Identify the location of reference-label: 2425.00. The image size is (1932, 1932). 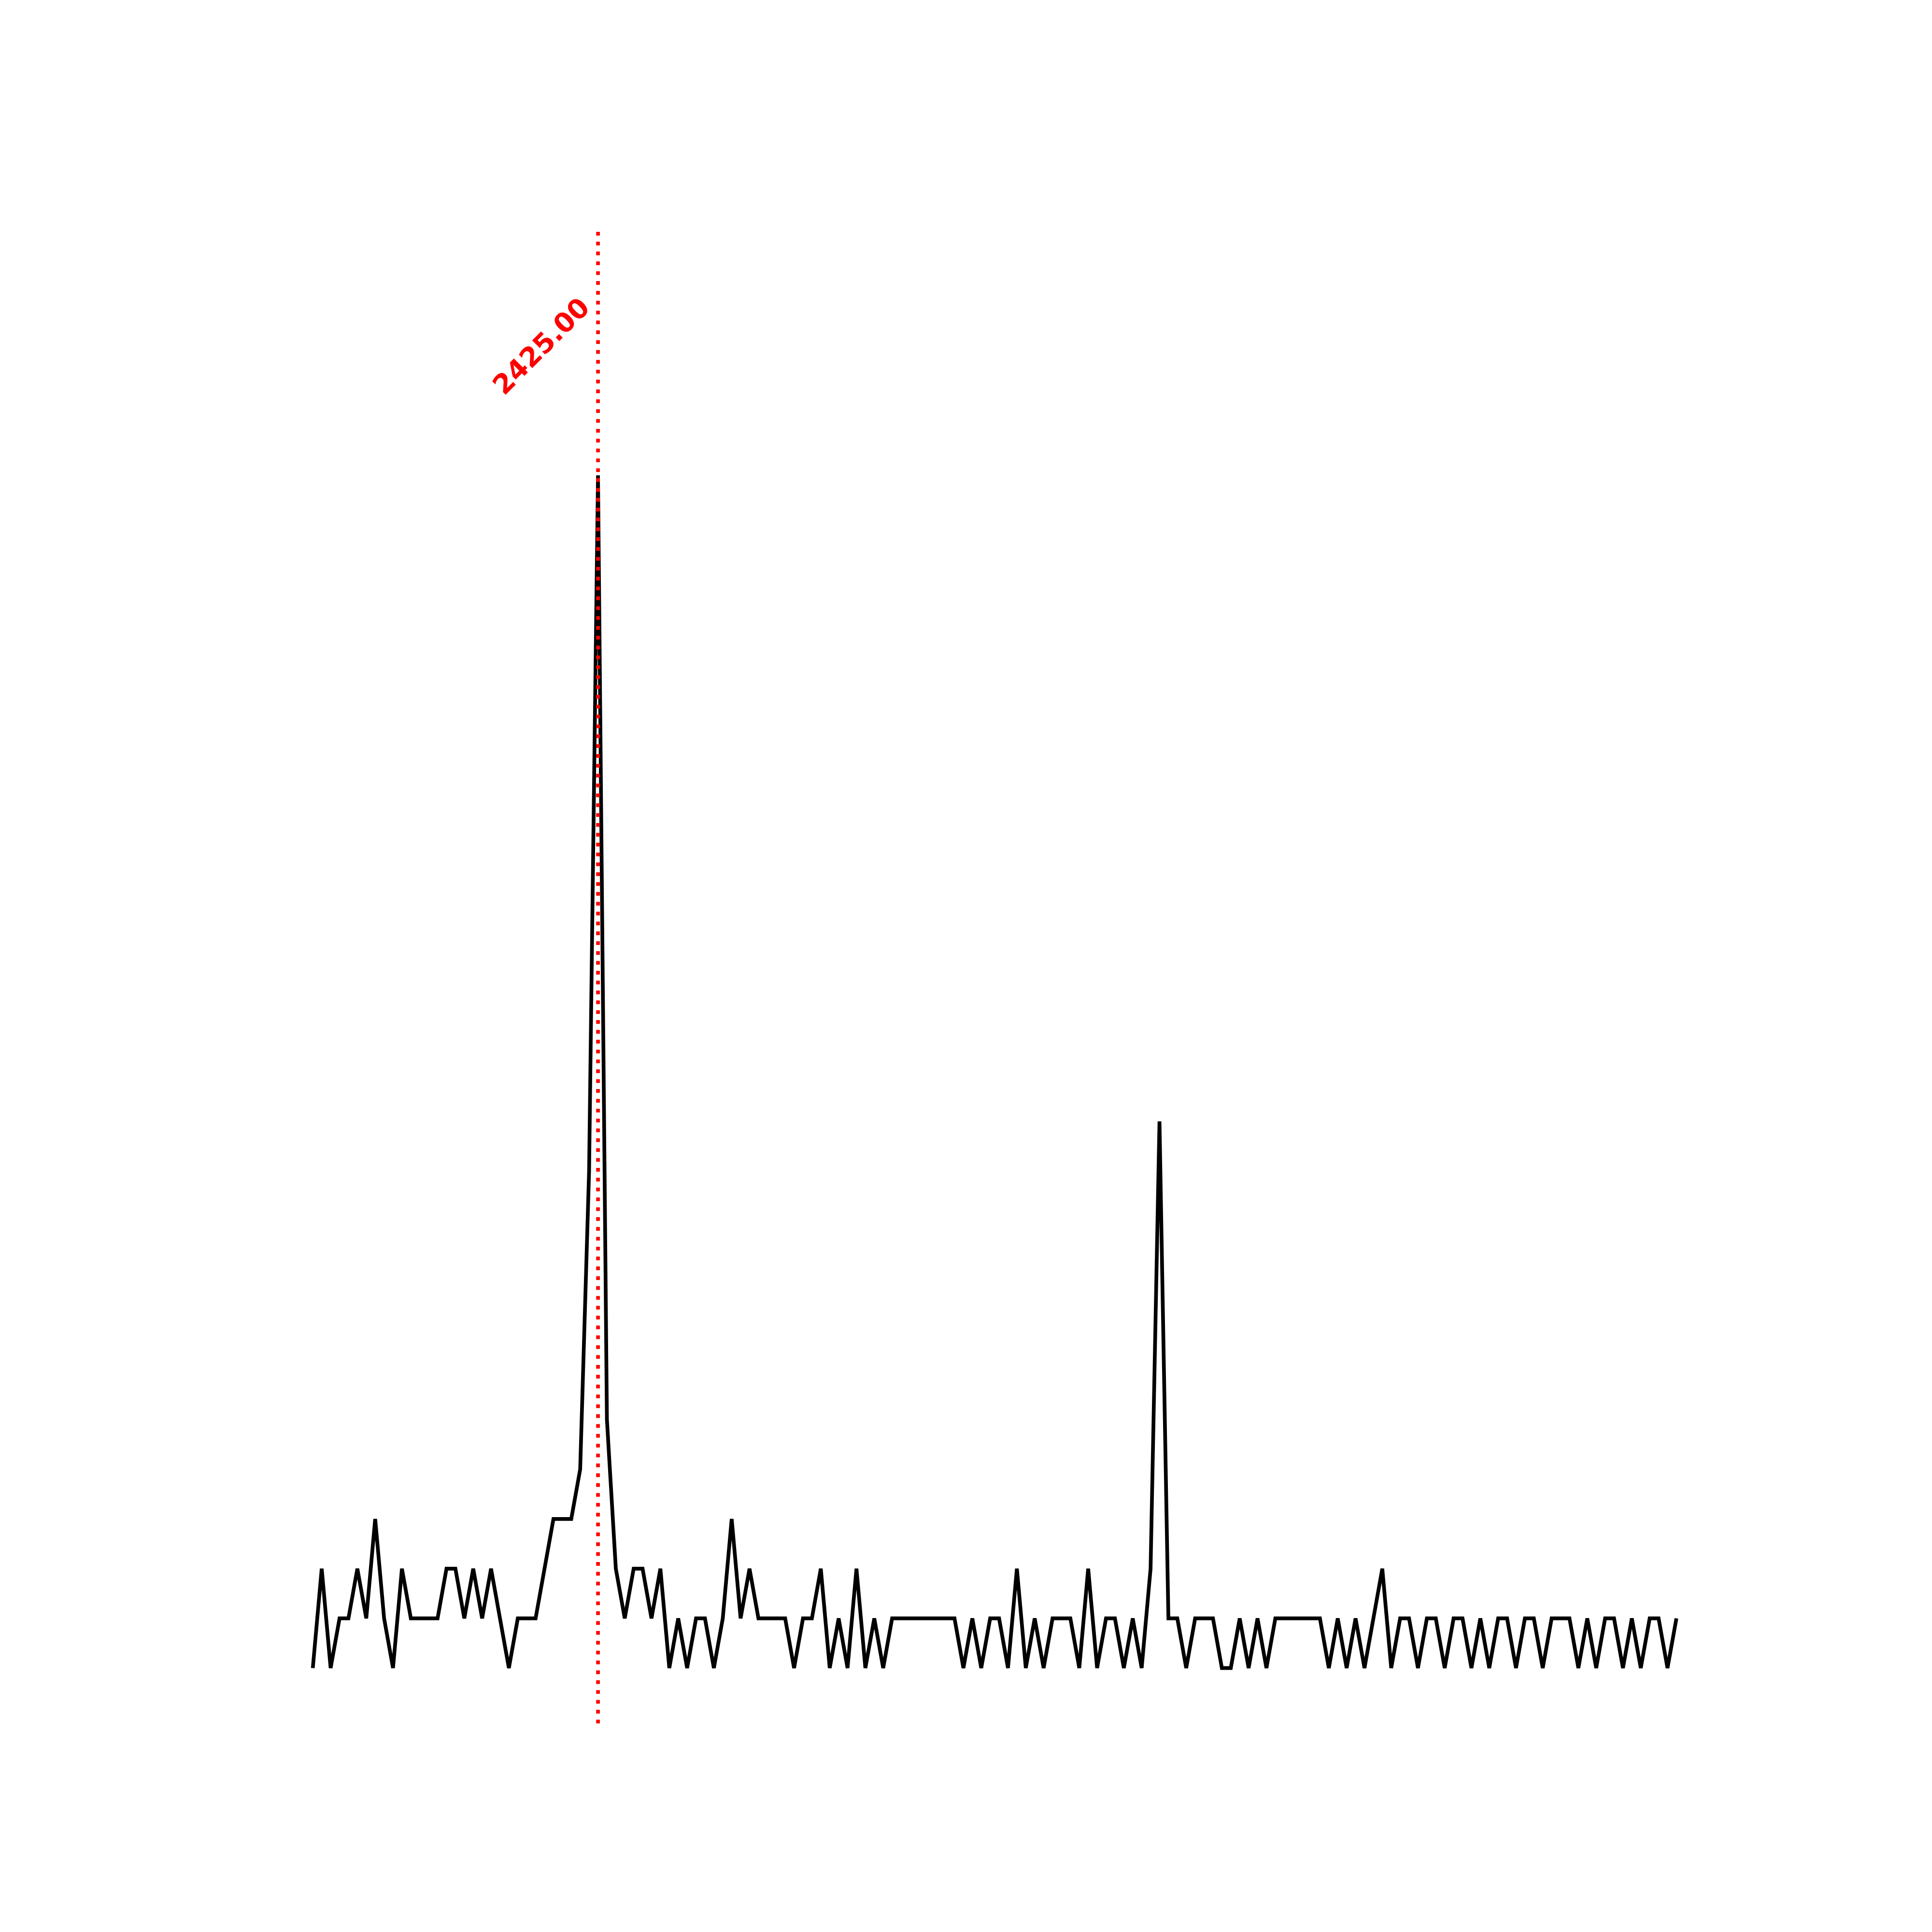
(541, 346).